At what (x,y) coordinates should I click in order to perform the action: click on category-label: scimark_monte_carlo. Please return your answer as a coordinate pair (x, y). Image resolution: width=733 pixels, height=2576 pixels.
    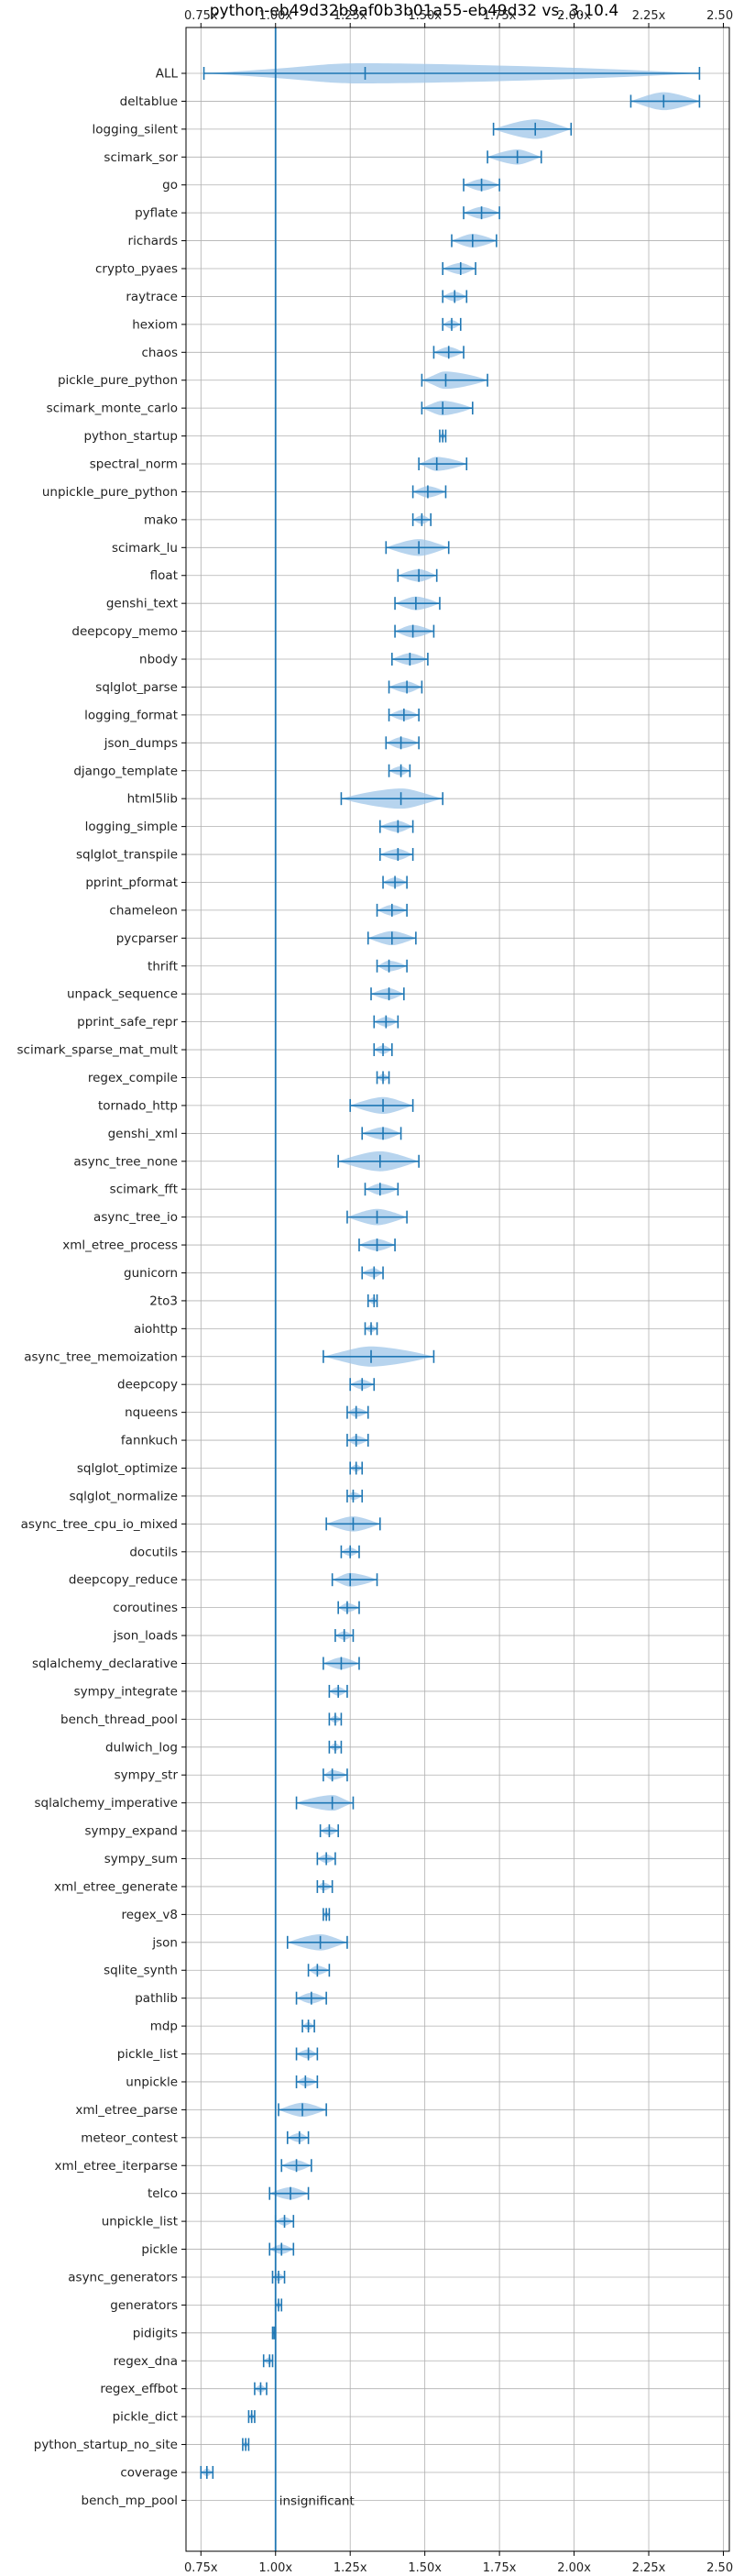
    Looking at the image, I should click on (112, 409).